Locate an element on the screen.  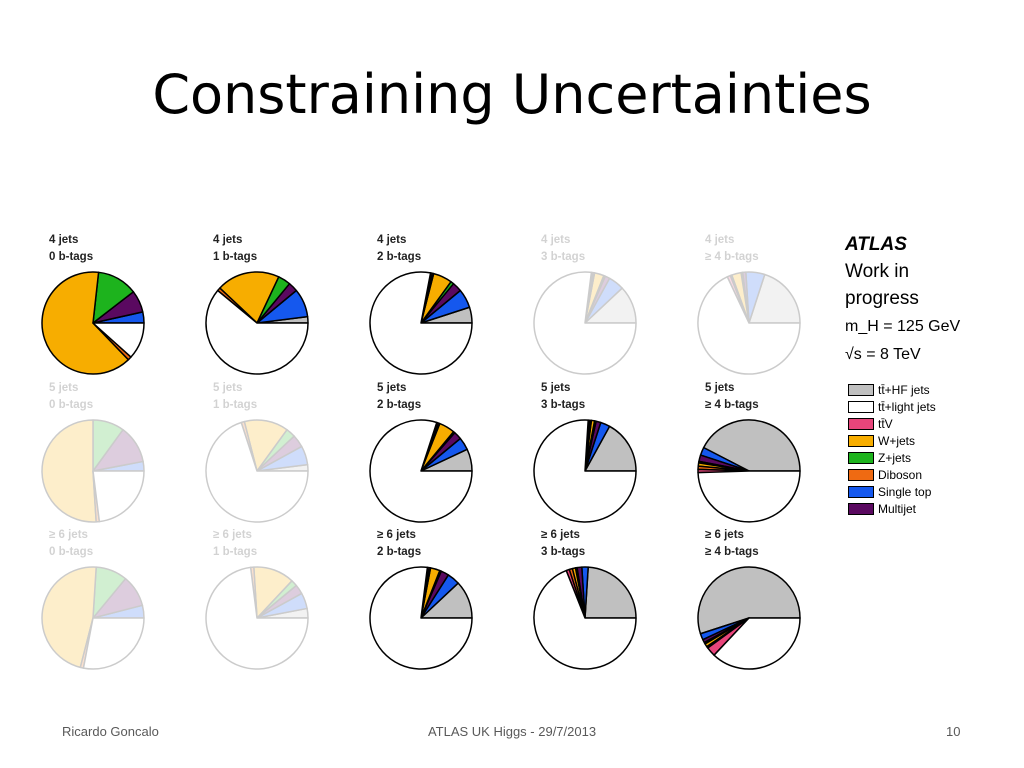
pie-label: ≥ 6 jets 1 b-tags is located at coordinates (235, 544).